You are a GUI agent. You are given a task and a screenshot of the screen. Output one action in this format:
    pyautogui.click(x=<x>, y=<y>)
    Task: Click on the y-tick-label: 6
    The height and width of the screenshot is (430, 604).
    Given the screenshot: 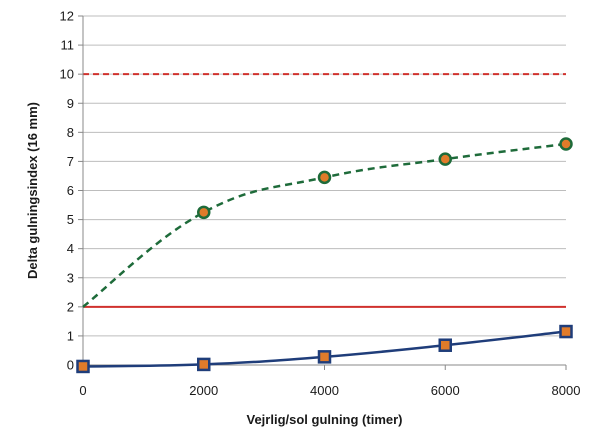 What is the action you would take?
    pyautogui.click(x=70, y=190)
    